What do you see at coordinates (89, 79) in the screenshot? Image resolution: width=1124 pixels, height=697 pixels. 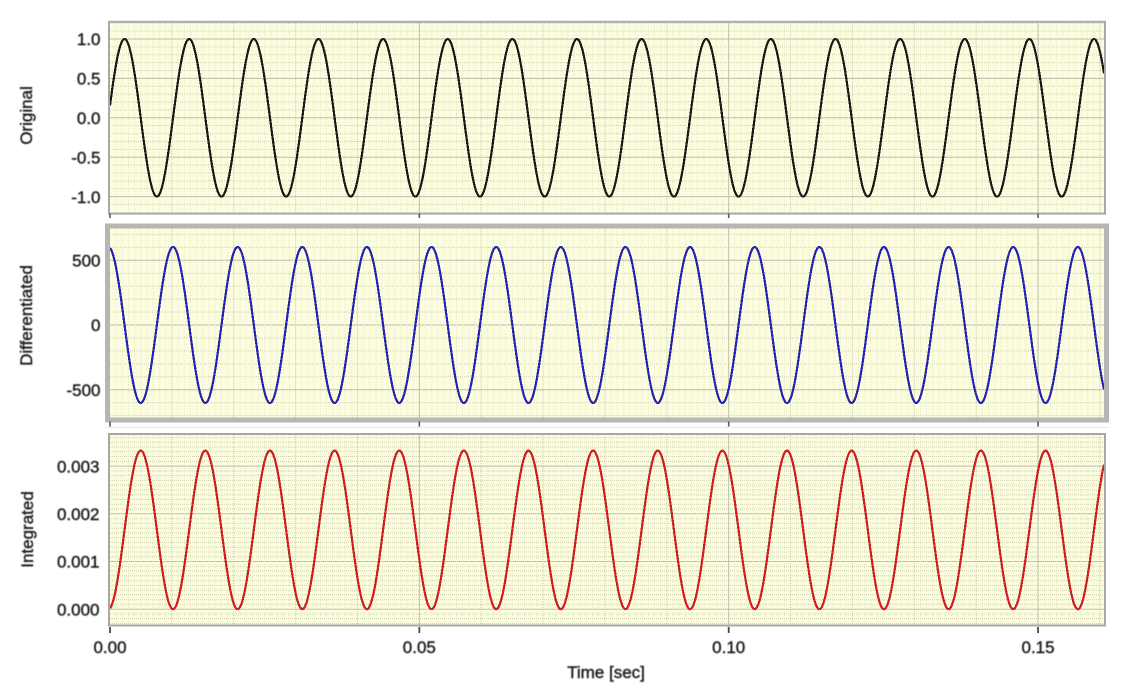 I see `svg-text: 0.5` at bounding box center [89, 79].